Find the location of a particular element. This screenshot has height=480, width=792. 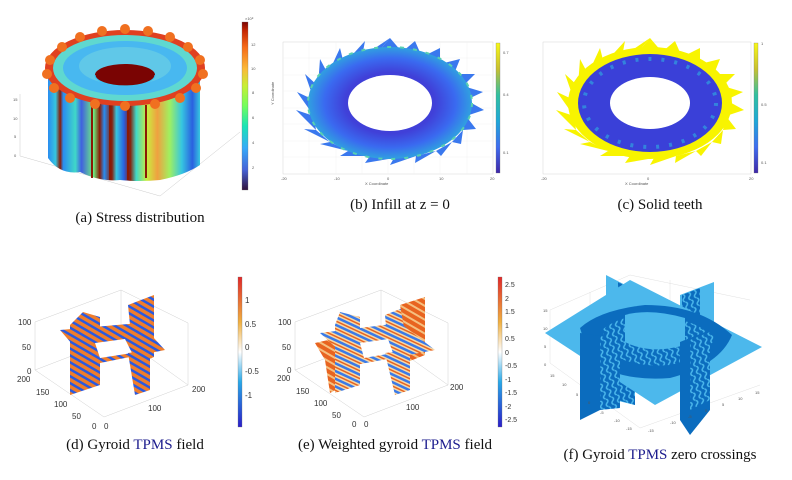

cbar-tick: 12 is located at coordinates (253, 44).